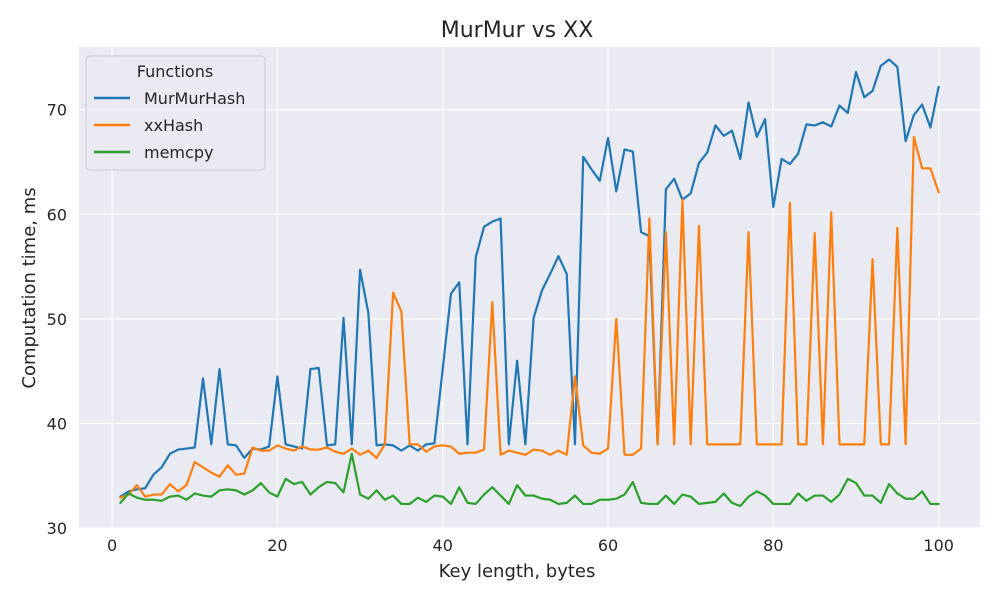 The image size is (1000, 600). Describe the element at coordinates (517, 30) in the screenshot. I see `chart-title: MurMur vs XX` at that location.